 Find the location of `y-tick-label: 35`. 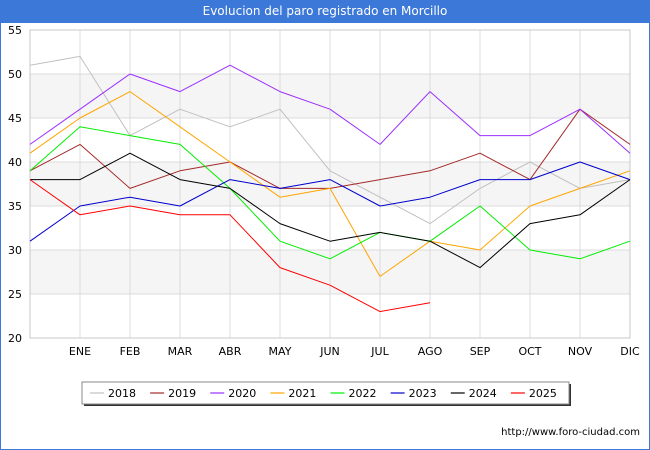

y-tick-label: 35 is located at coordinates (15, 206).